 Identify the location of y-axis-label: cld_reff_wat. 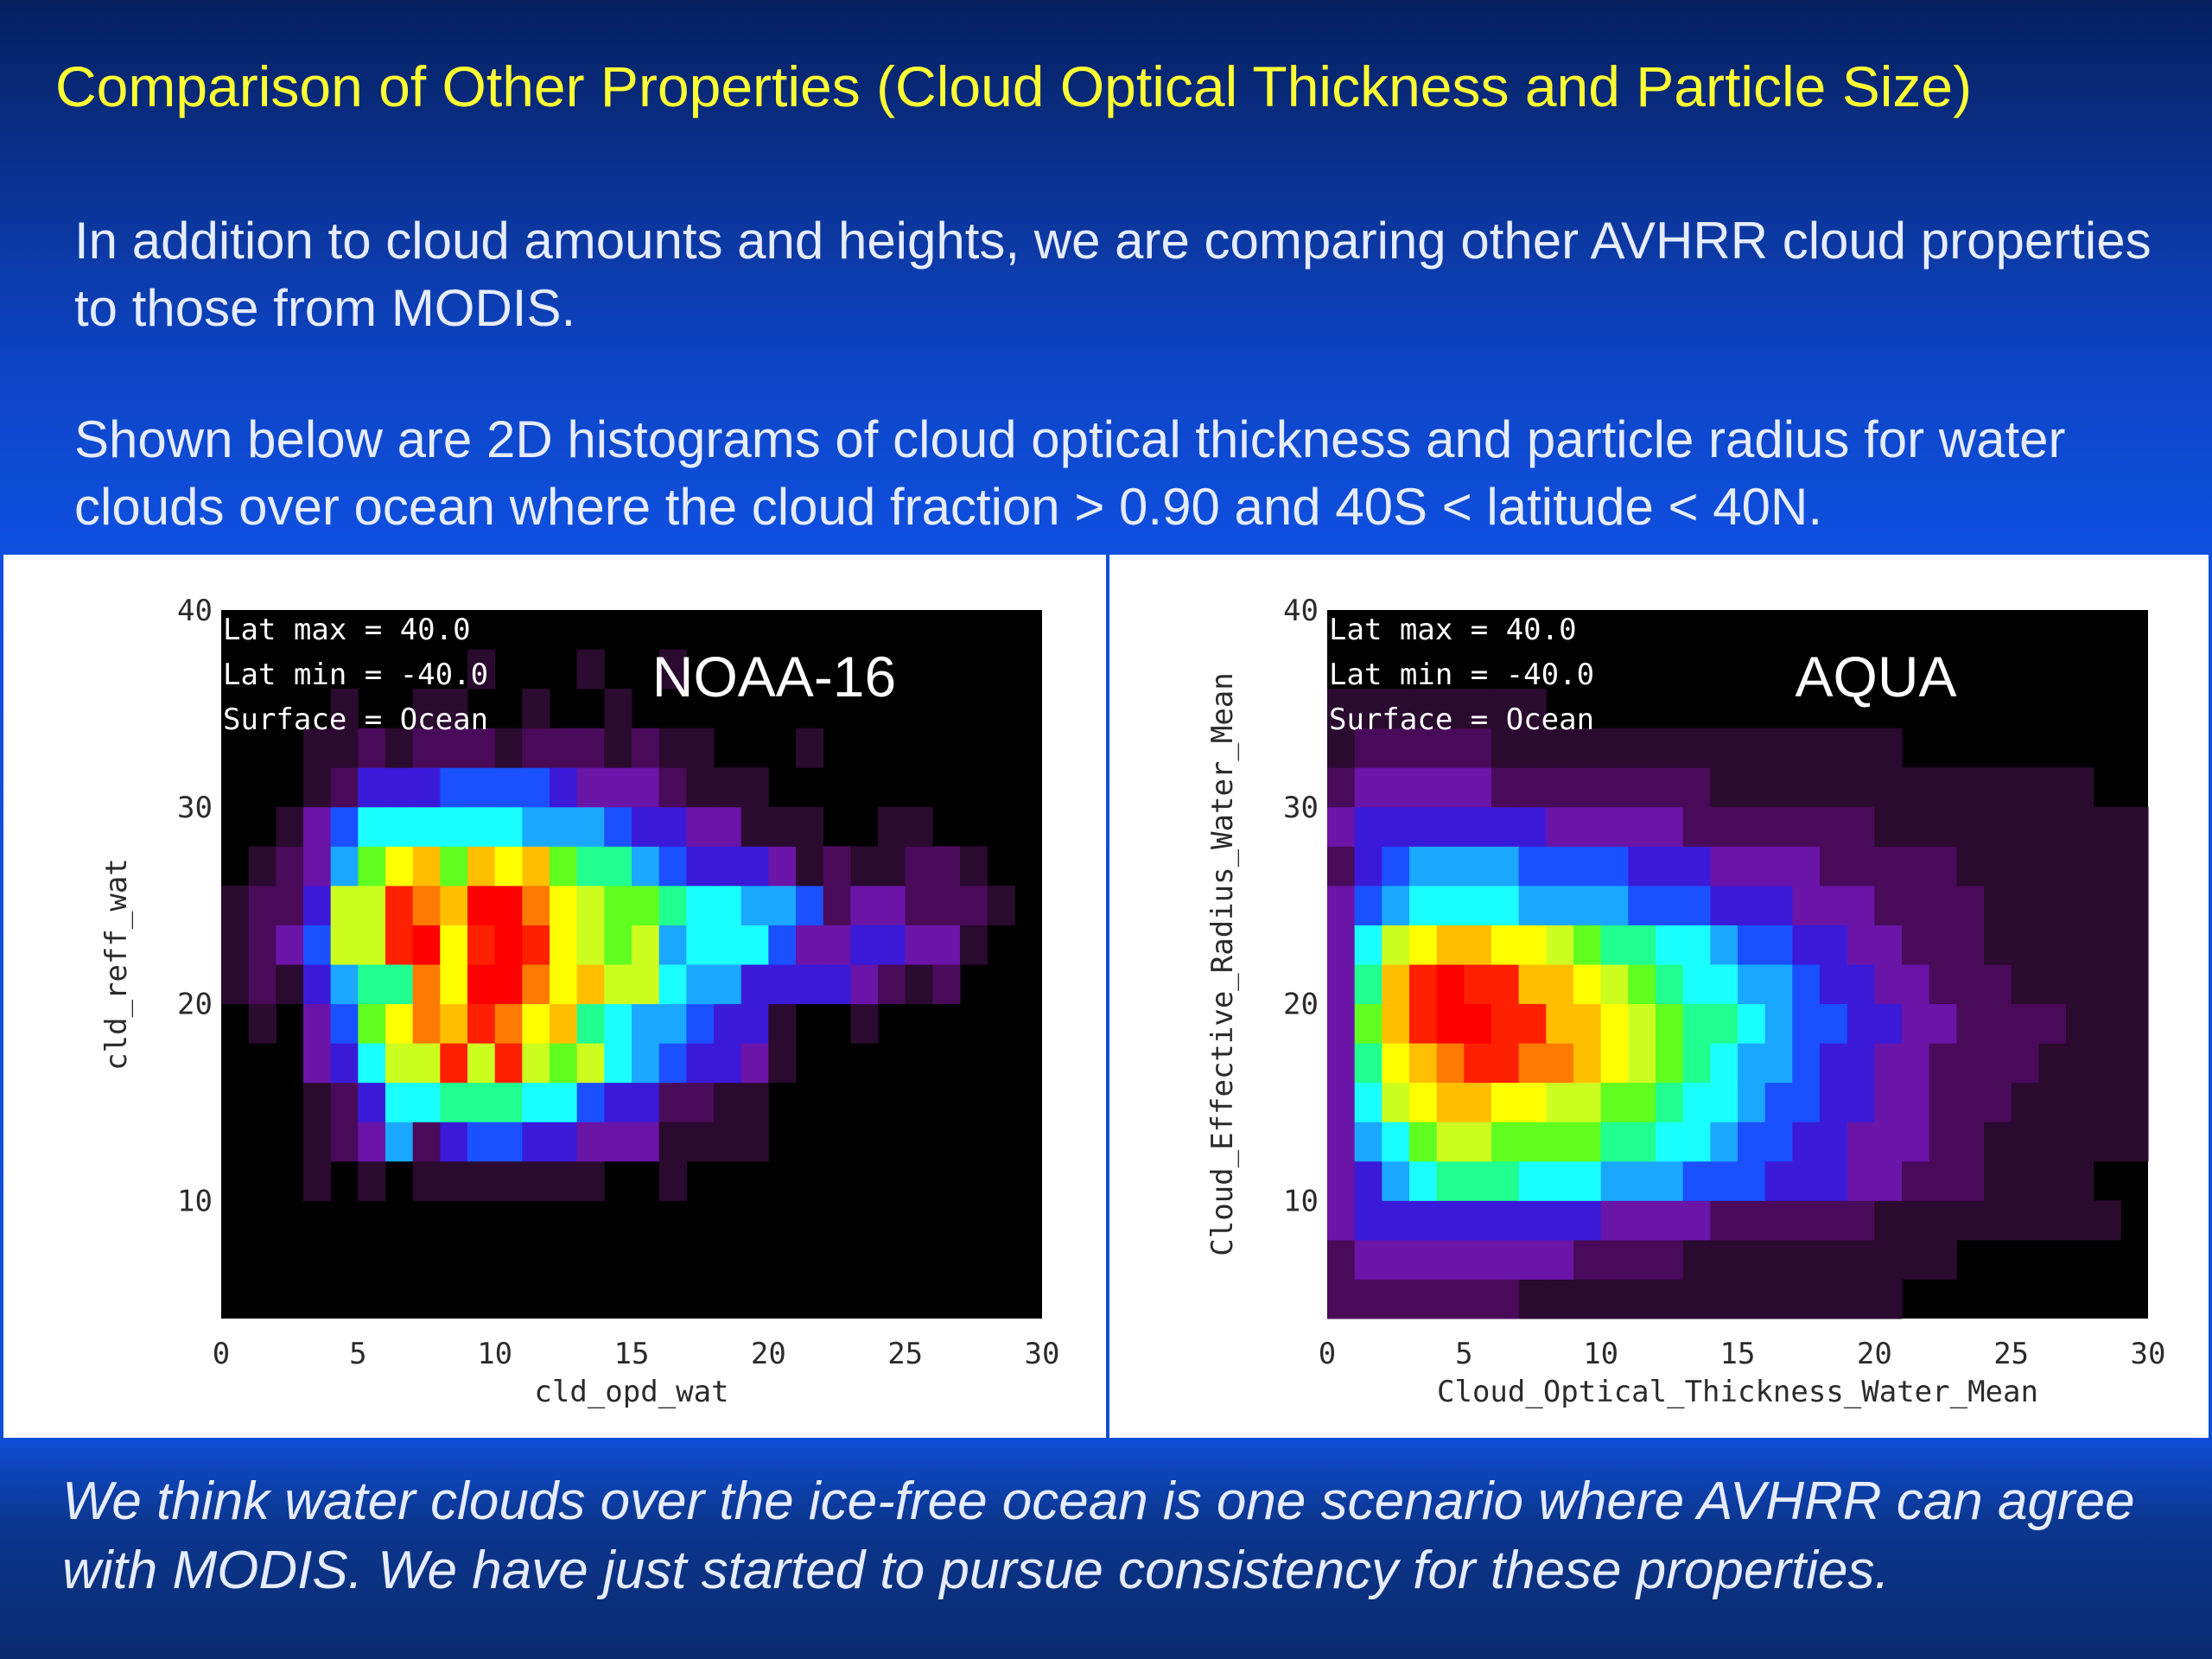
(116, 964).